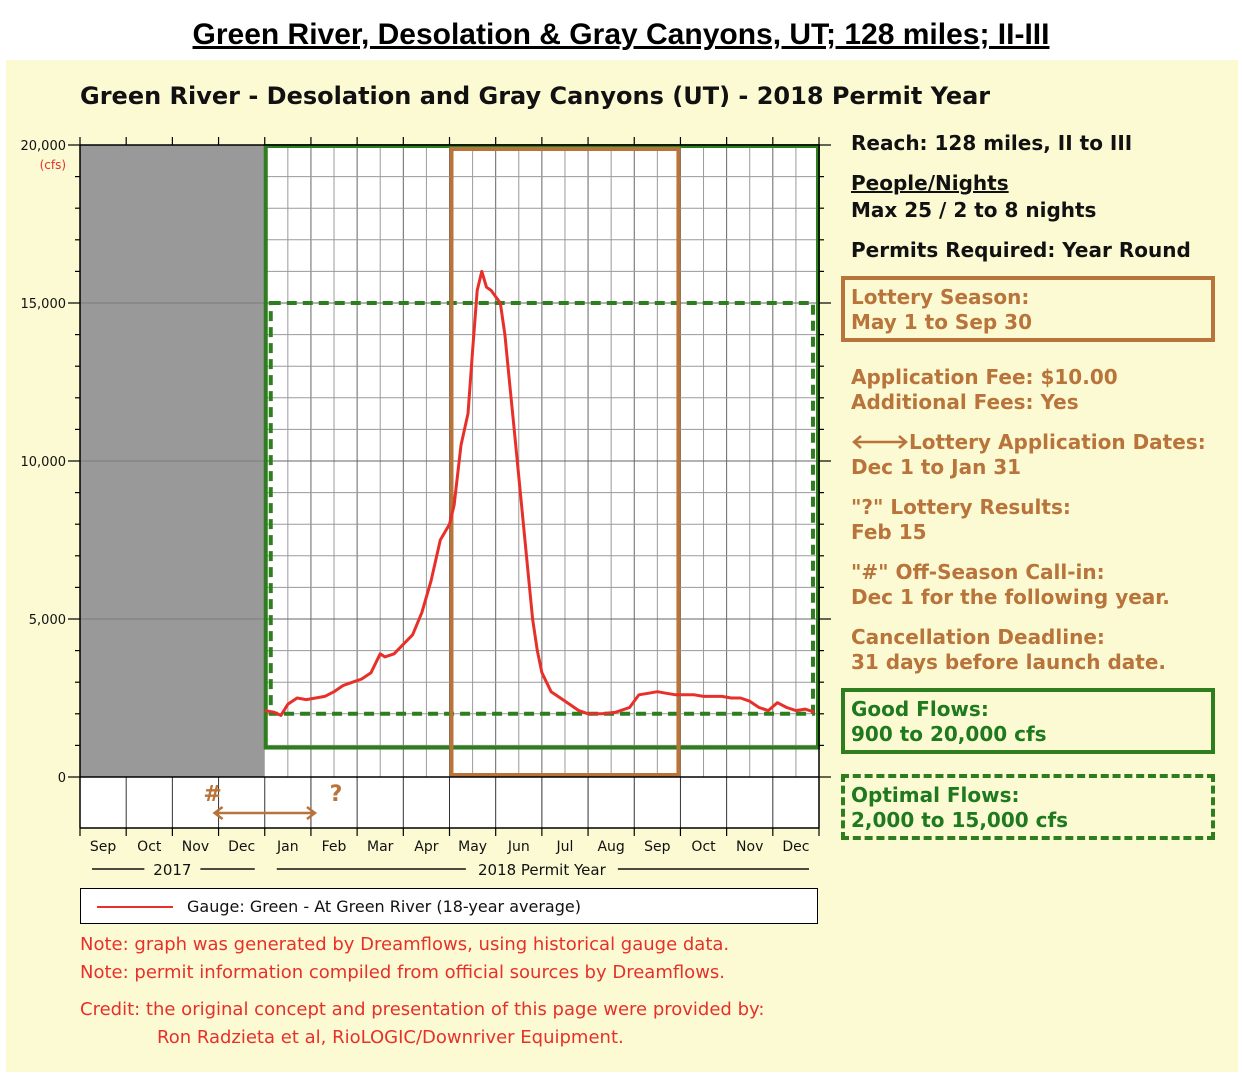  I want to click on month-label: Feb, so click(334, 847).